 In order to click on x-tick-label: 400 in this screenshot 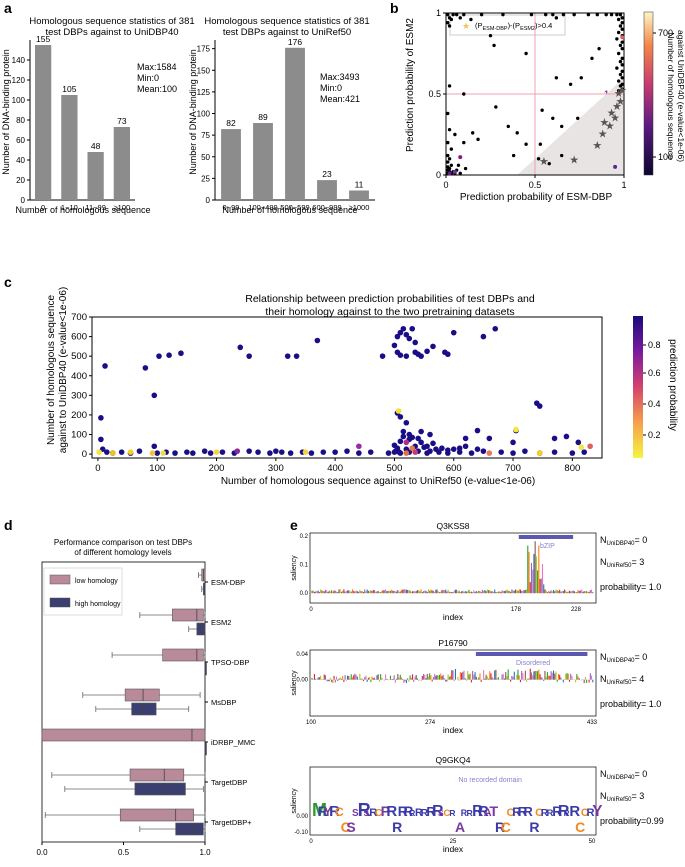, I will do `click(335, 468)`.